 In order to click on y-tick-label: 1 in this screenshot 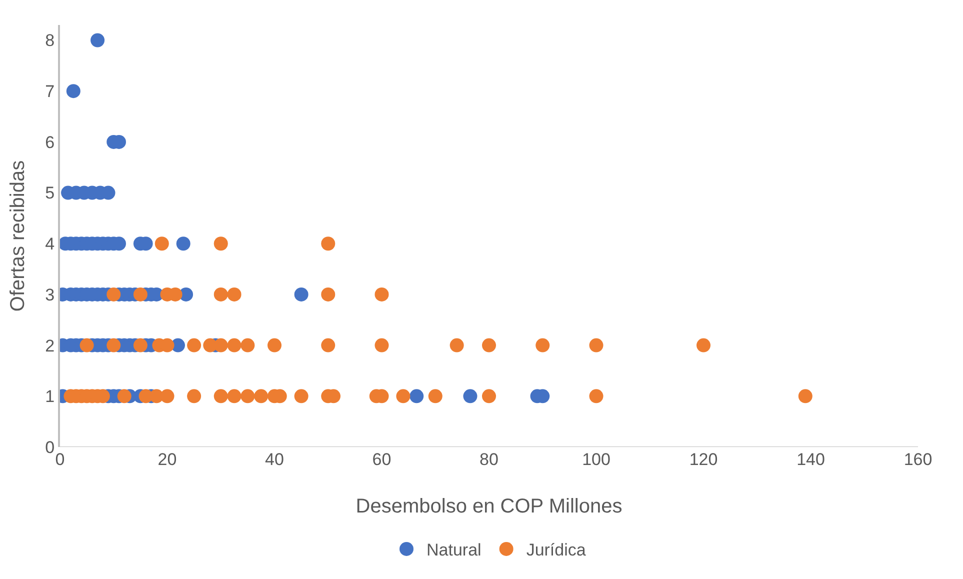, I will do `click(50, 396)`.